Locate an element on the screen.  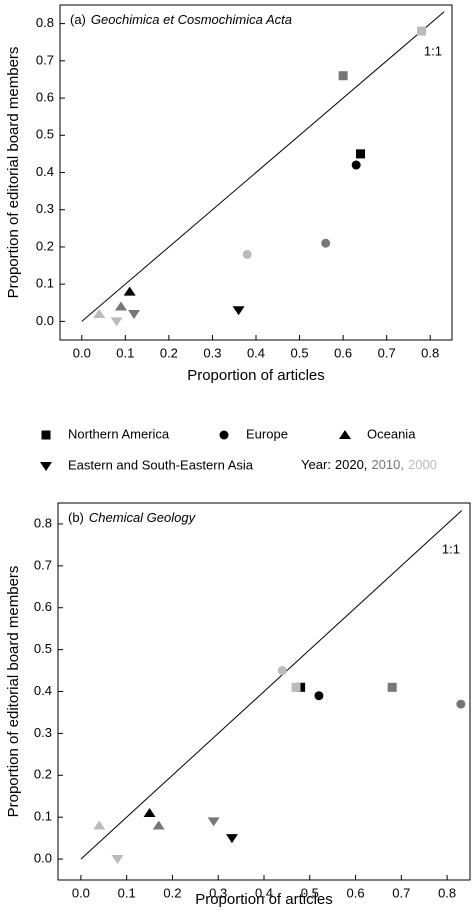
legend-label: Eastern and South-Eastern Asia is located at coordinates (161, 464).